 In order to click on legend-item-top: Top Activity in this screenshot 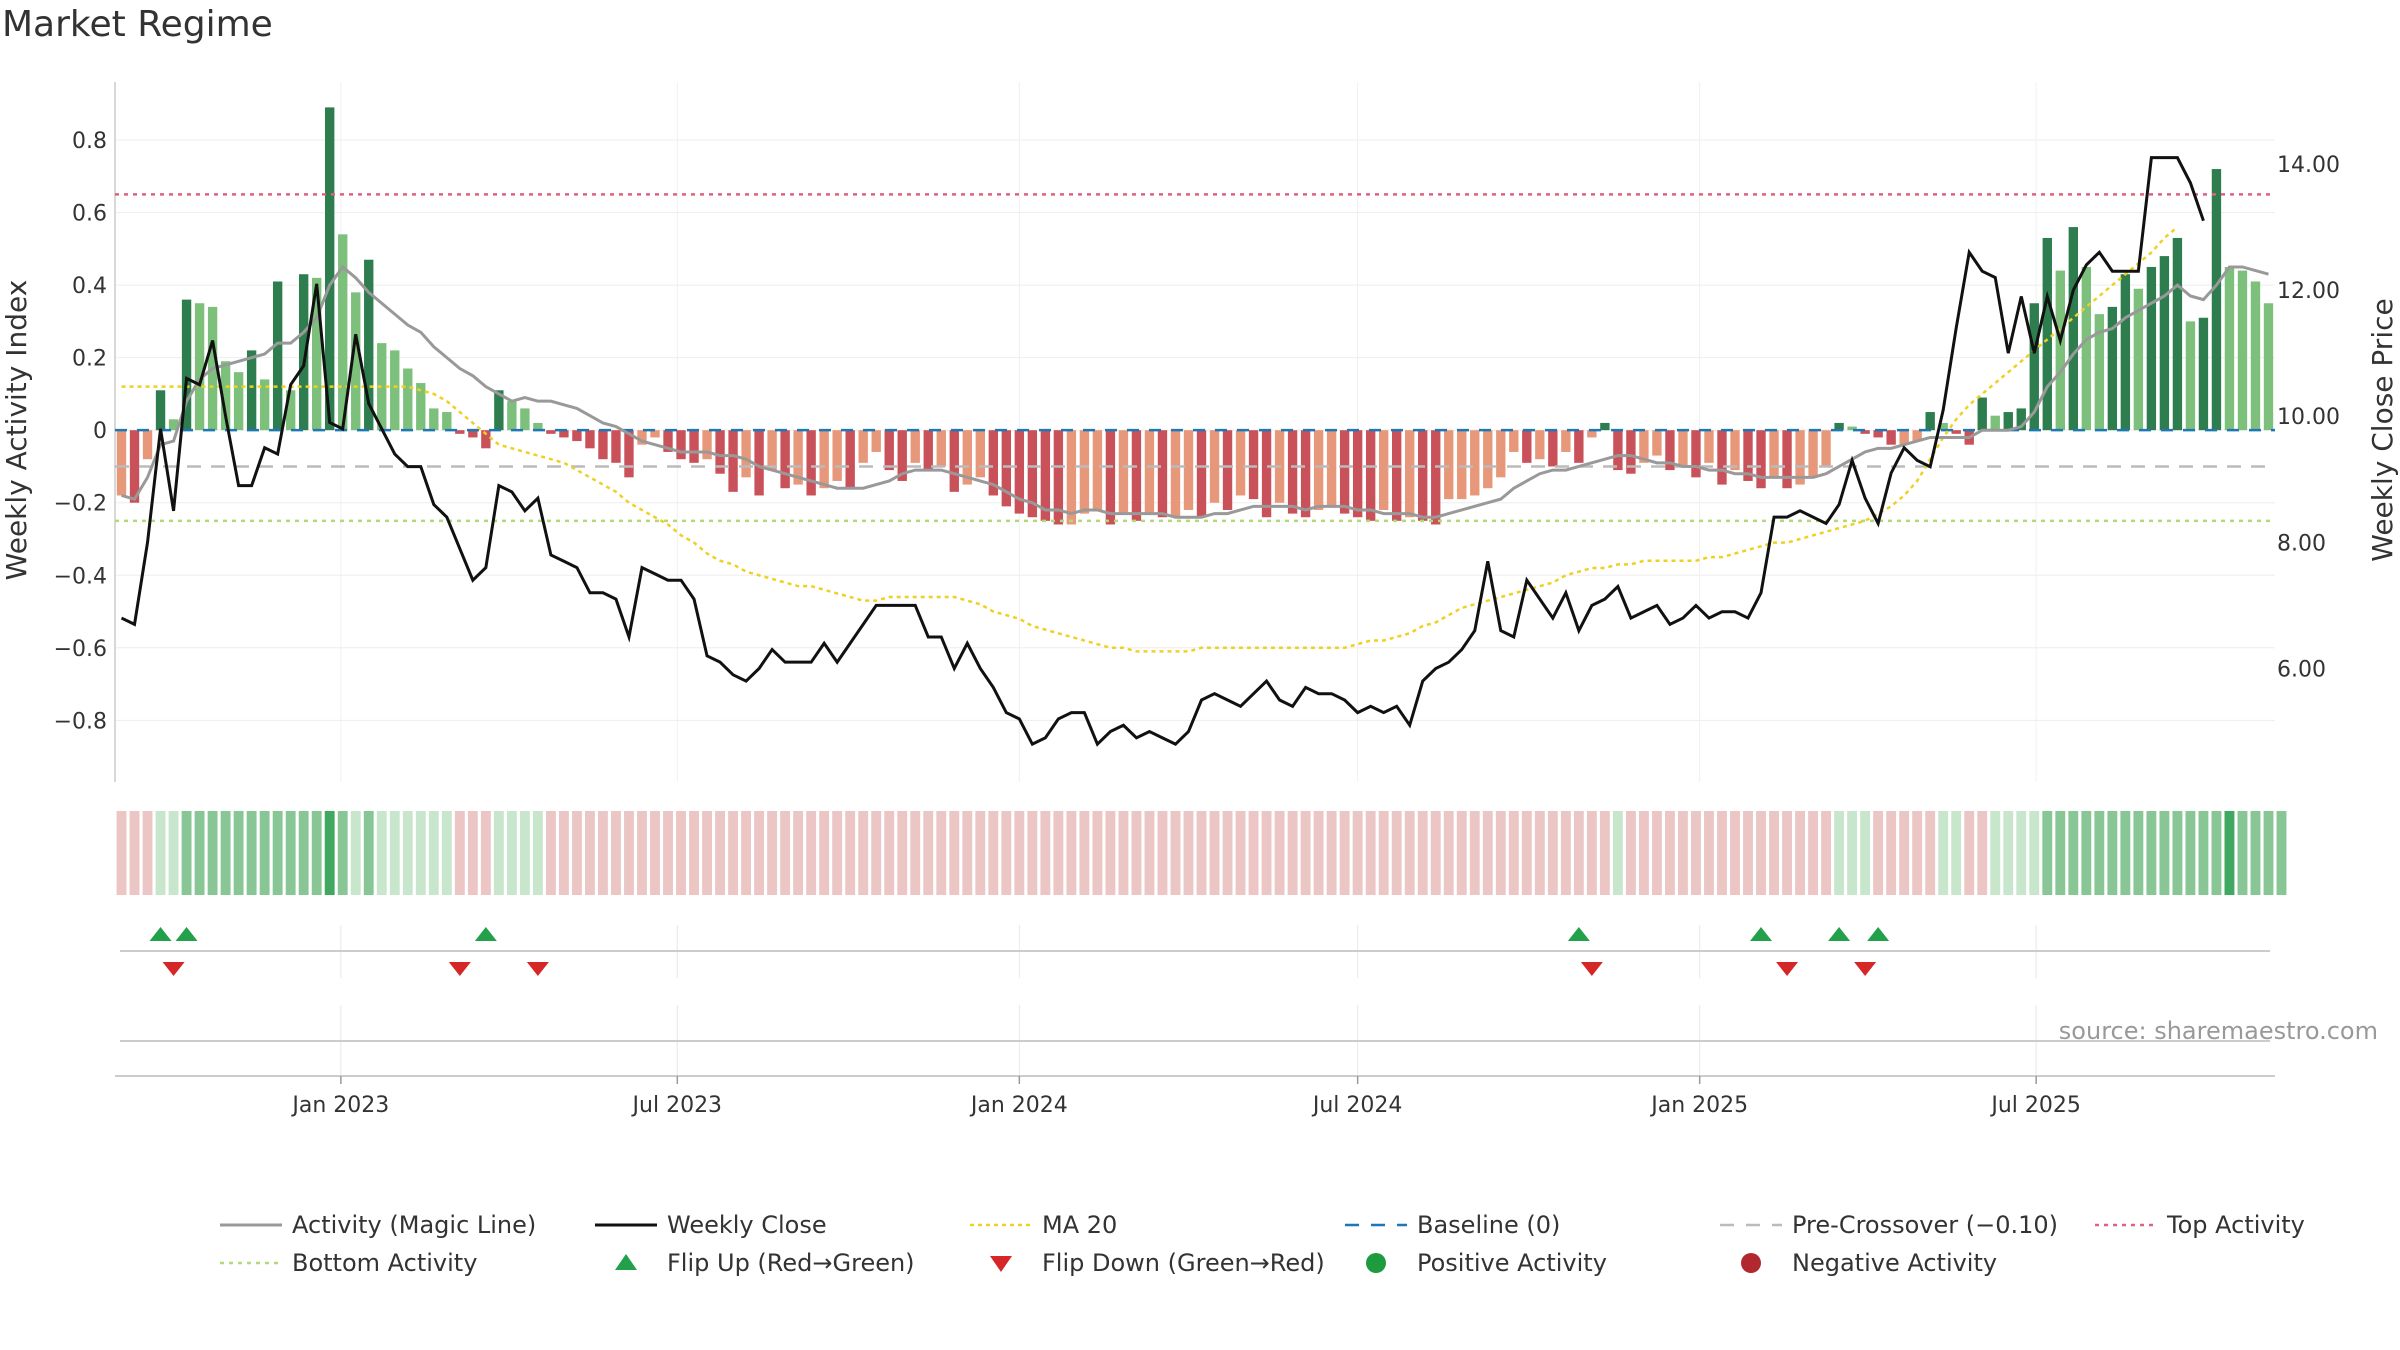, I will do `click(2200, 1225)`.